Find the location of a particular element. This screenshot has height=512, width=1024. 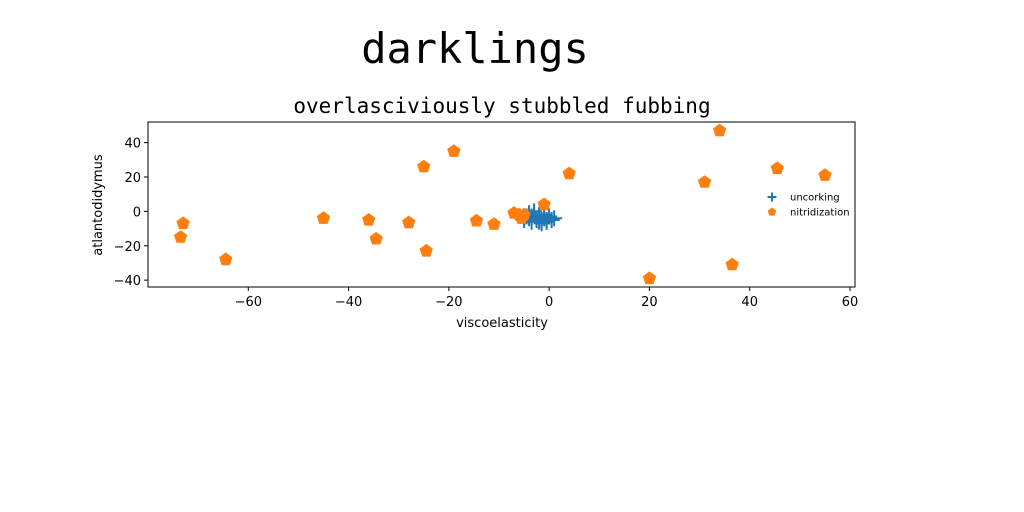

x-tick-label: −40 is located at coordinates (348, 302).